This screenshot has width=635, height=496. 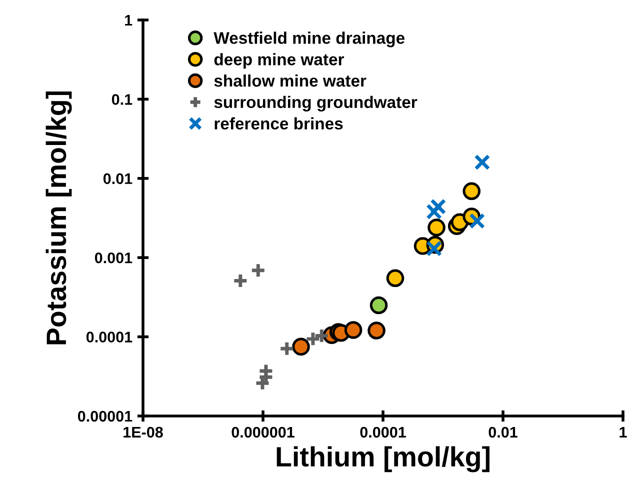 I want to click on x-tick-label: 1E-08, so click(x=143, y=432).